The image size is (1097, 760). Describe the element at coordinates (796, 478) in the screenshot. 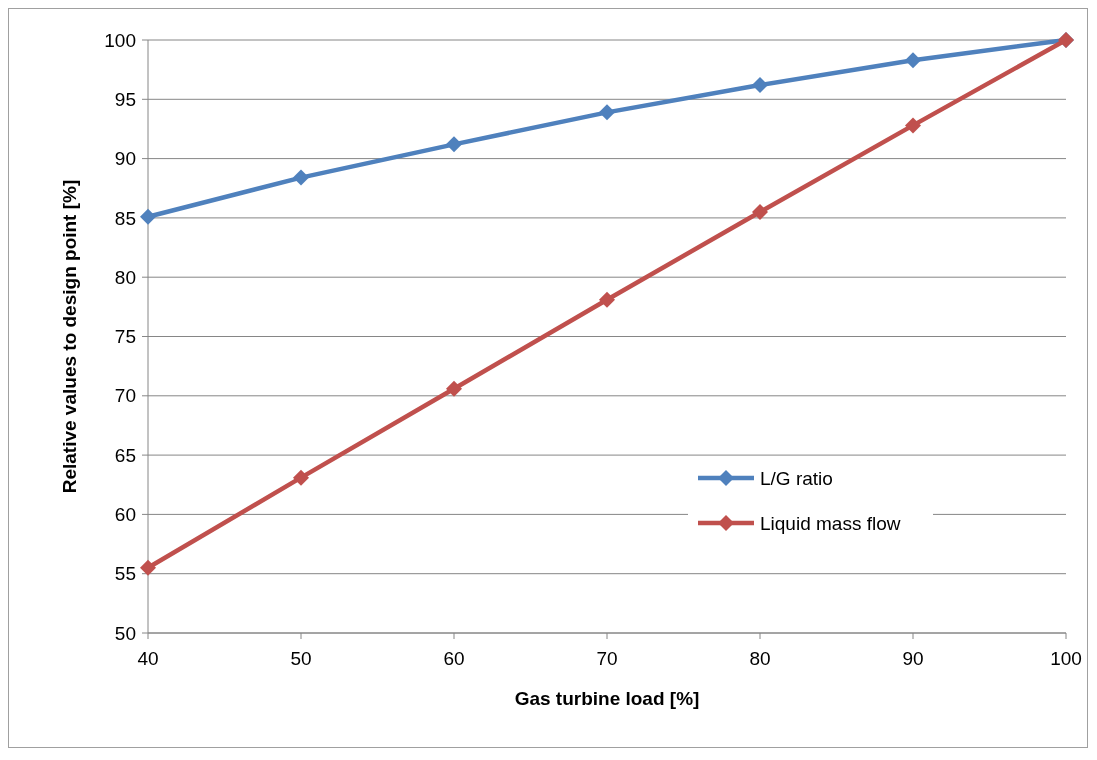

I see `legend-label: L/G ratio` at that location.